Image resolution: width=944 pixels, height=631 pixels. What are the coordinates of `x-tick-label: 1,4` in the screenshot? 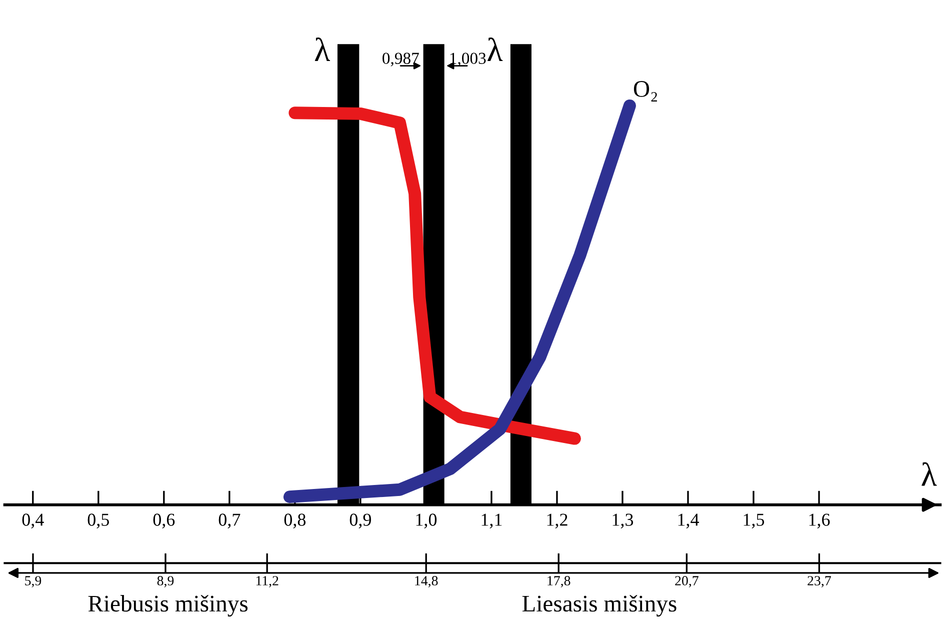 It's located at (689, 521).